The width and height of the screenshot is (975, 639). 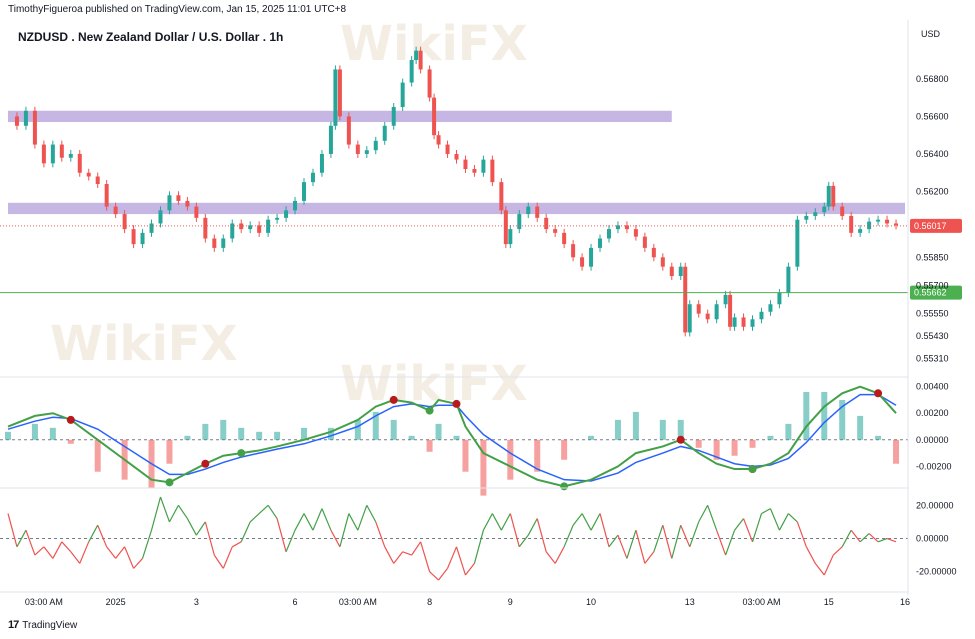 What do you see at coordinates (932, 440) in the screenshot?
I see `macd-tick-label: 0.00000` at bounding box center [932, 440].